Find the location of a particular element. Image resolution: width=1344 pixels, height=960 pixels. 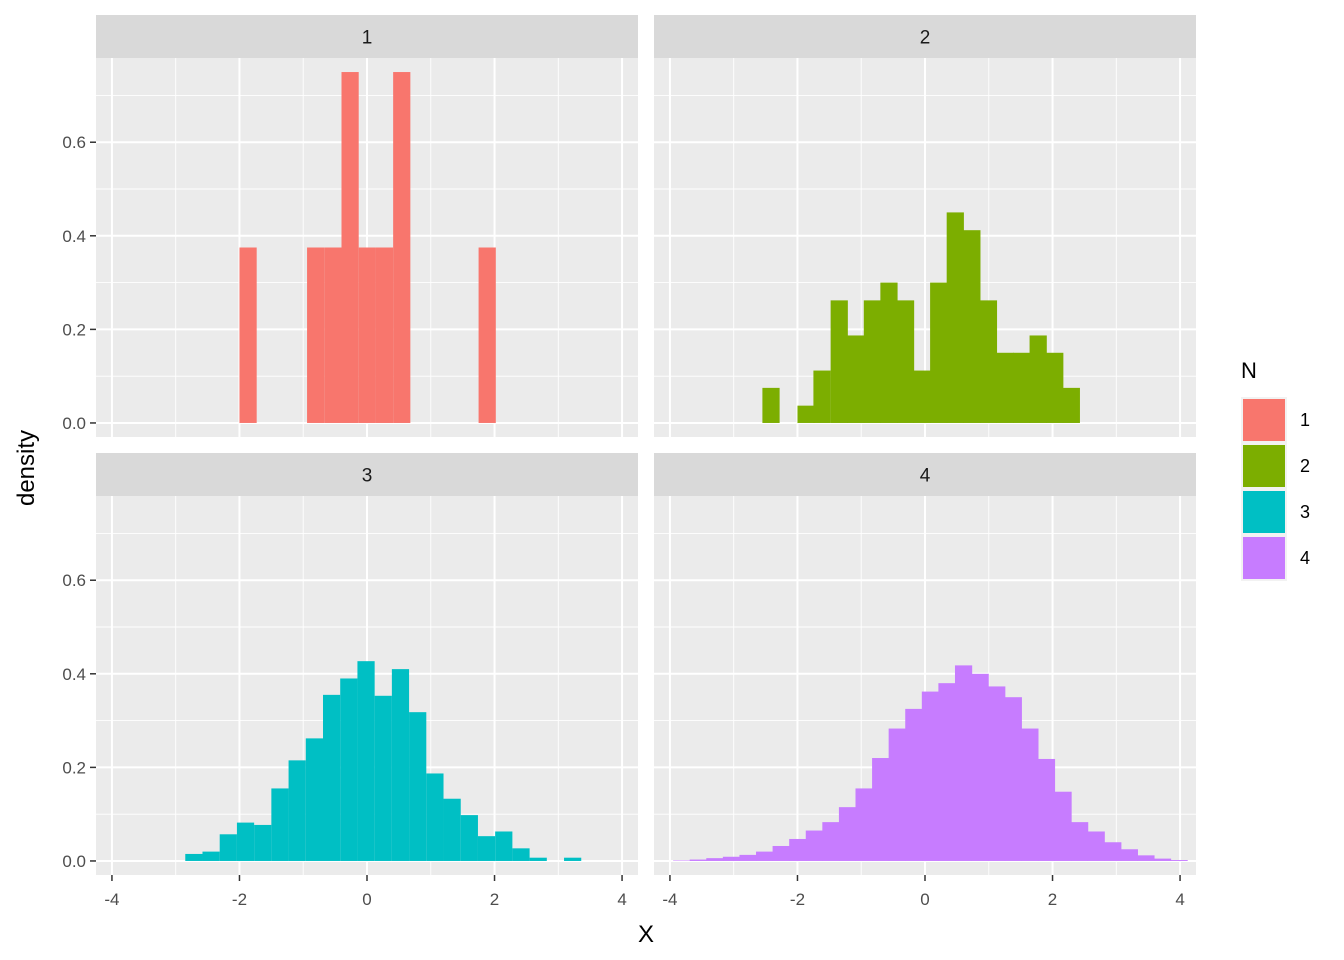

y-axis-title: density is located at coordinates (26, 468).